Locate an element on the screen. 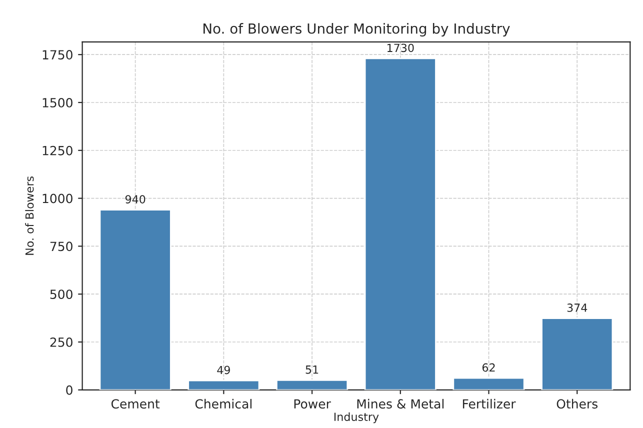 The width and height of the screenshot is (643, 428). data-label: 62 is located at coordinates (488, 367).